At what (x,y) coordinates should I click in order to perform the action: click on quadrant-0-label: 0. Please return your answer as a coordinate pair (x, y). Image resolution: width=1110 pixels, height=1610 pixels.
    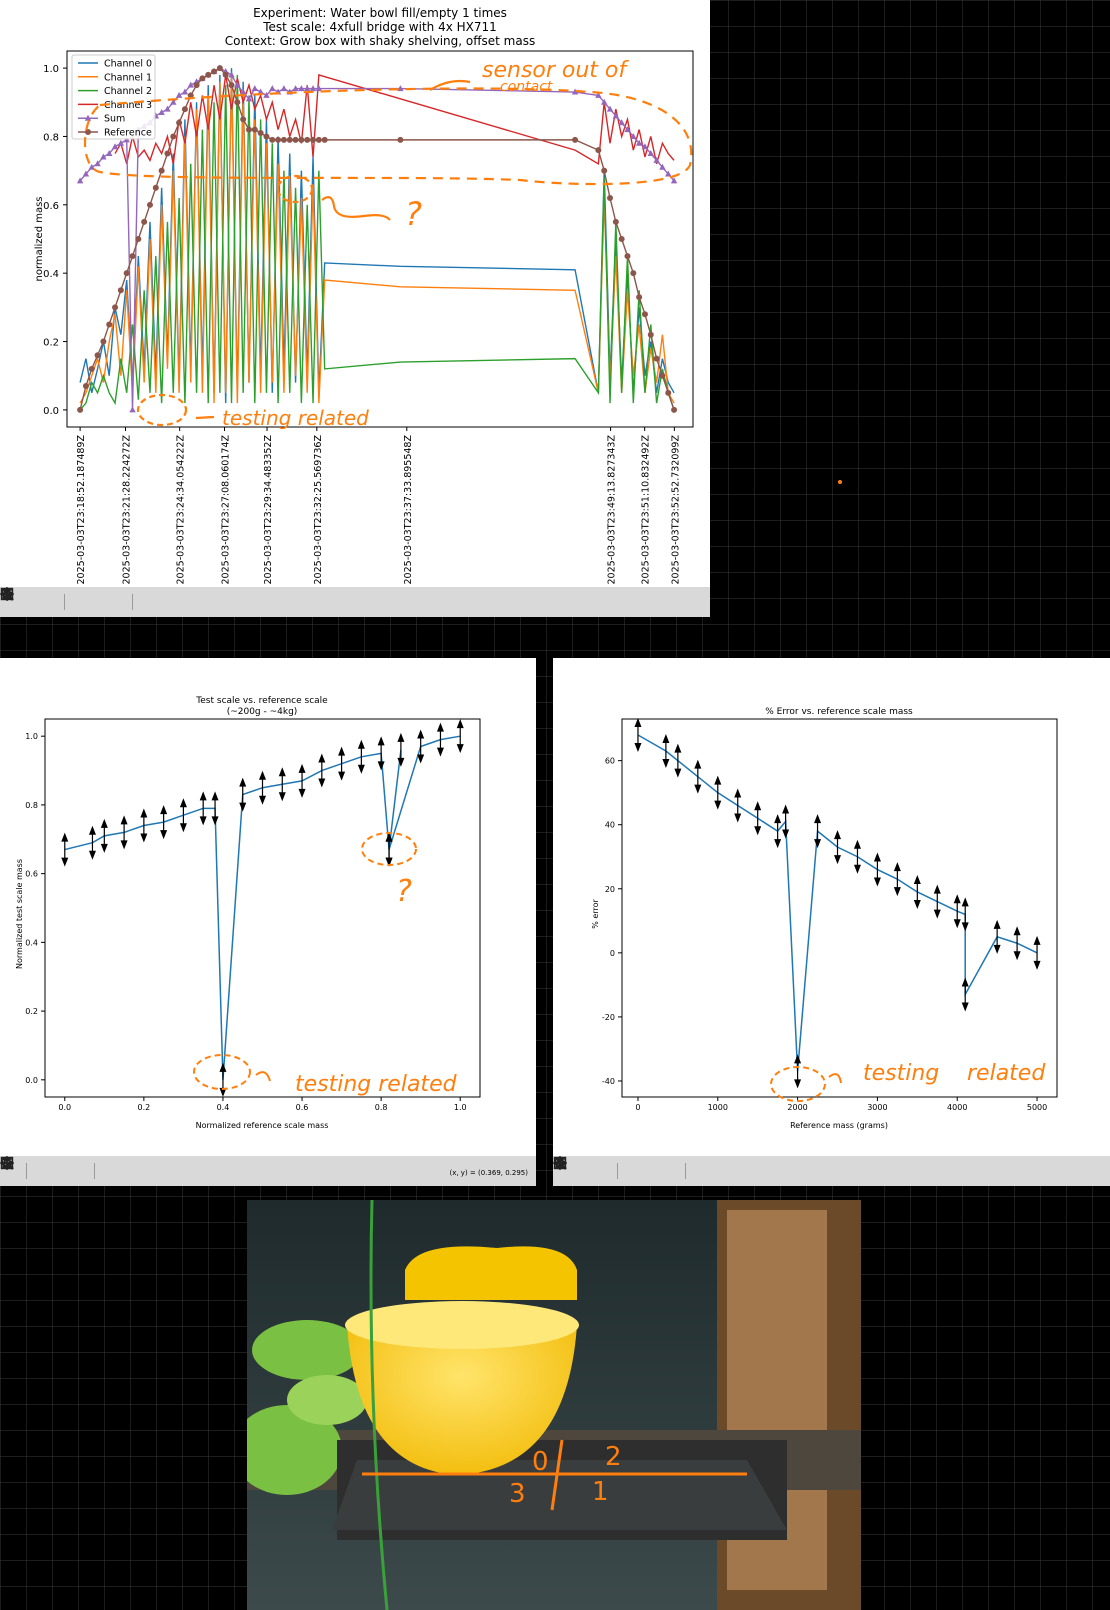
    Looking at the image, I should click on (540, 1462).